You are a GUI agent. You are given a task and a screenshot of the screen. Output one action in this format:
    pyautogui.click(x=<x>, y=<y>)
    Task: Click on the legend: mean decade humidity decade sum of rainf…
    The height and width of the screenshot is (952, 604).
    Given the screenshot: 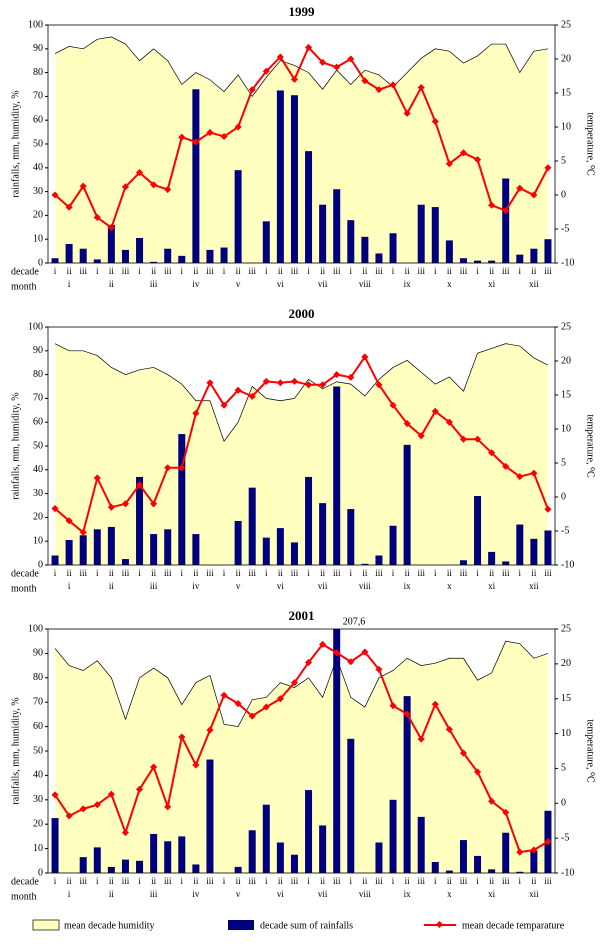 What is the action you would take?
    pyautogui.click(x=298, y=925)
    